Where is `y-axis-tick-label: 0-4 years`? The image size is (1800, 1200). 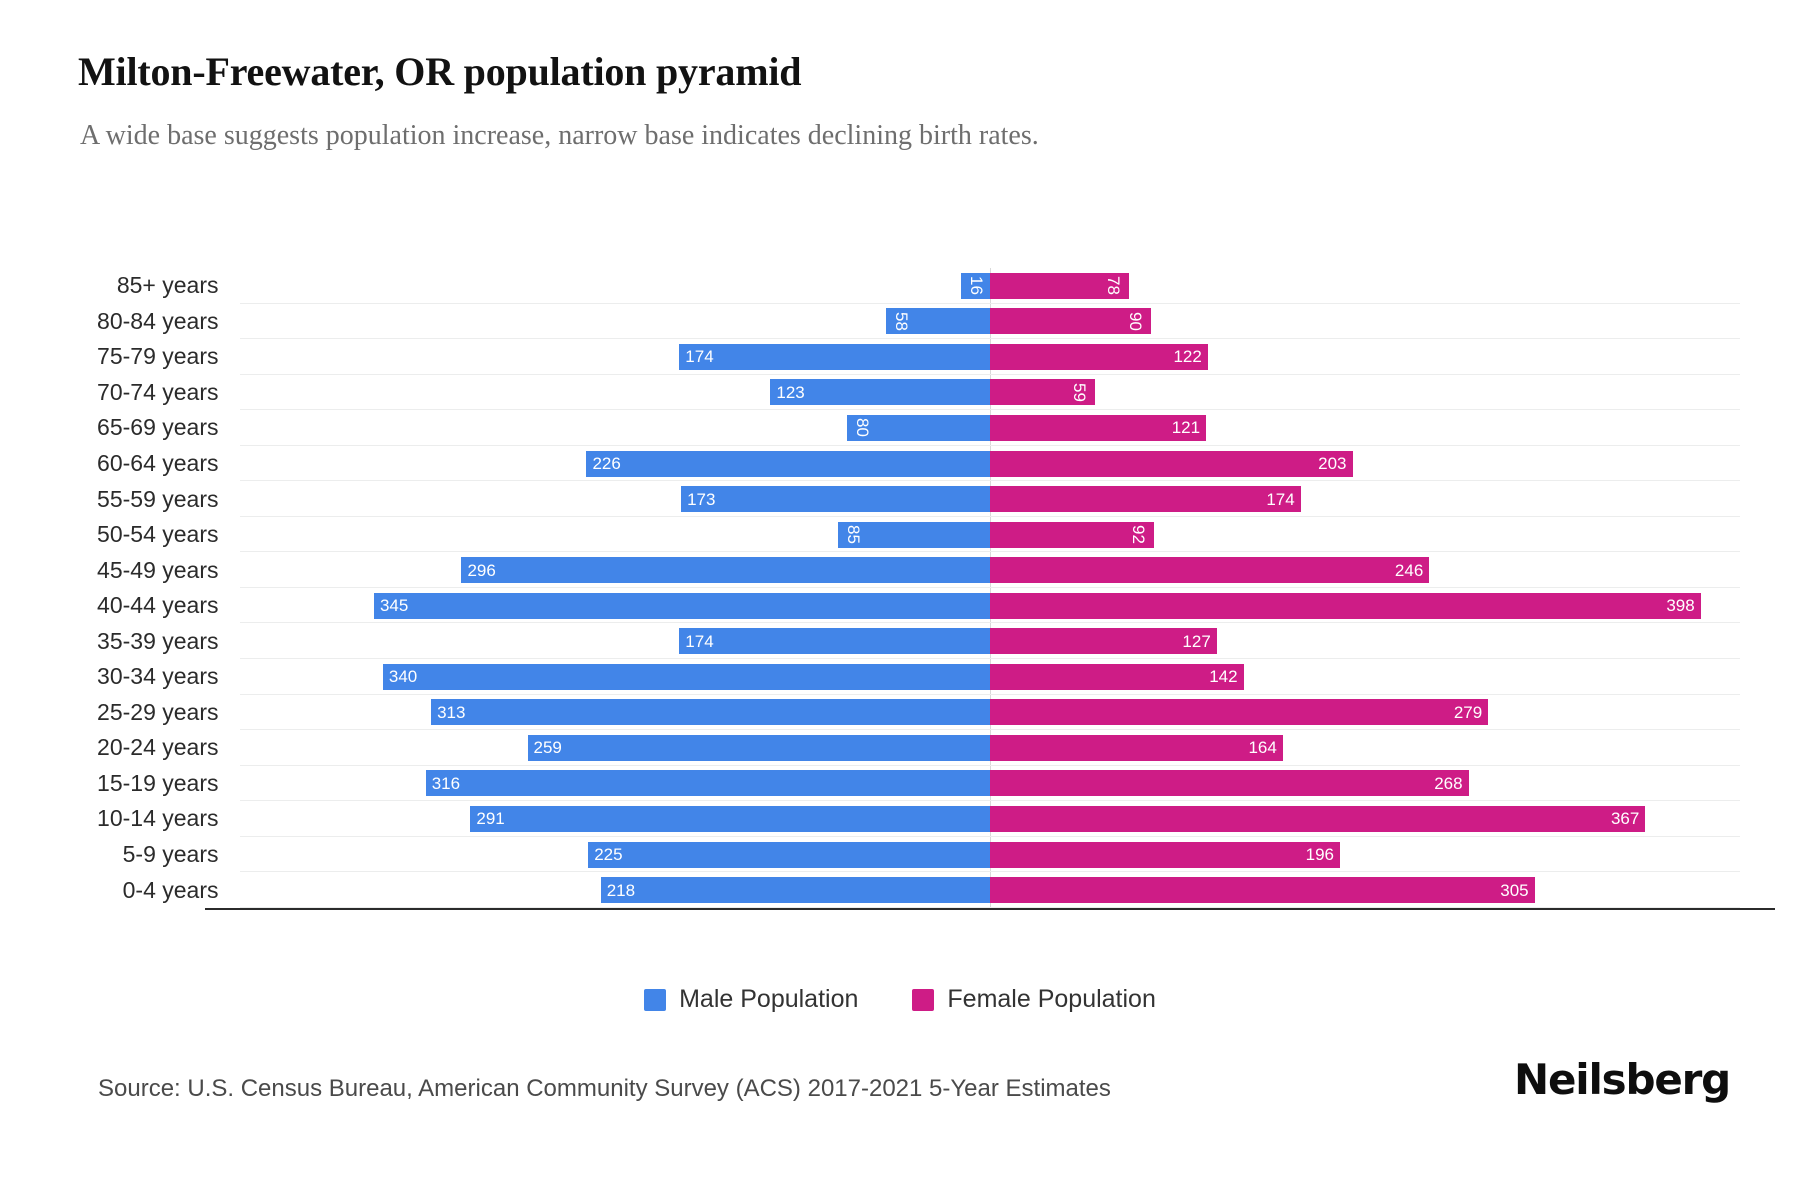
y-axis-tick-label: 0-4 years is located at coordinates (170, 889).